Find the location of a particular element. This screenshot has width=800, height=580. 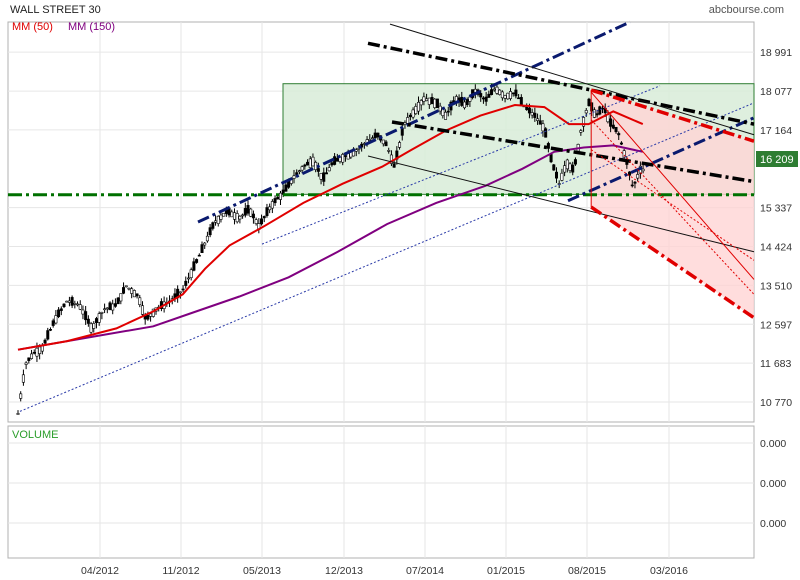

y-tick-label: 14 424 is located at coordinates (776, 248).